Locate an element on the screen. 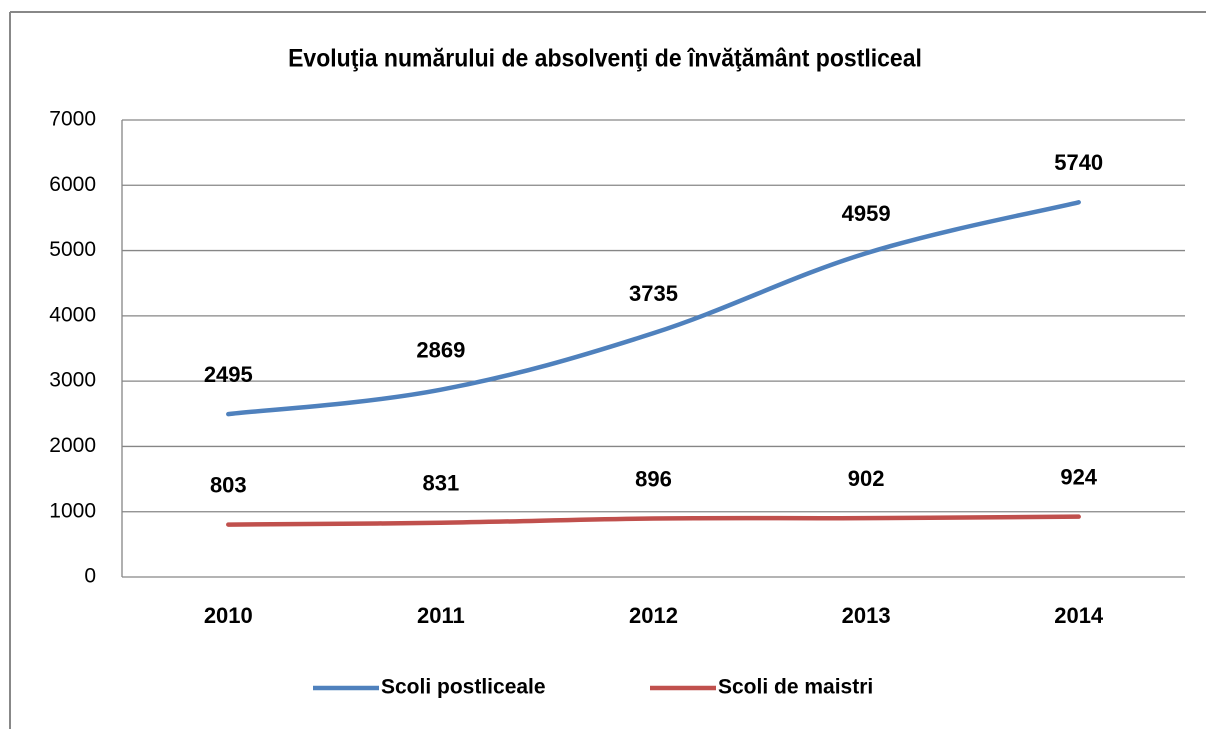 The width and height of the screenshot is (1206, 729). data-label: 2869 is located at coordinates (440, 350).